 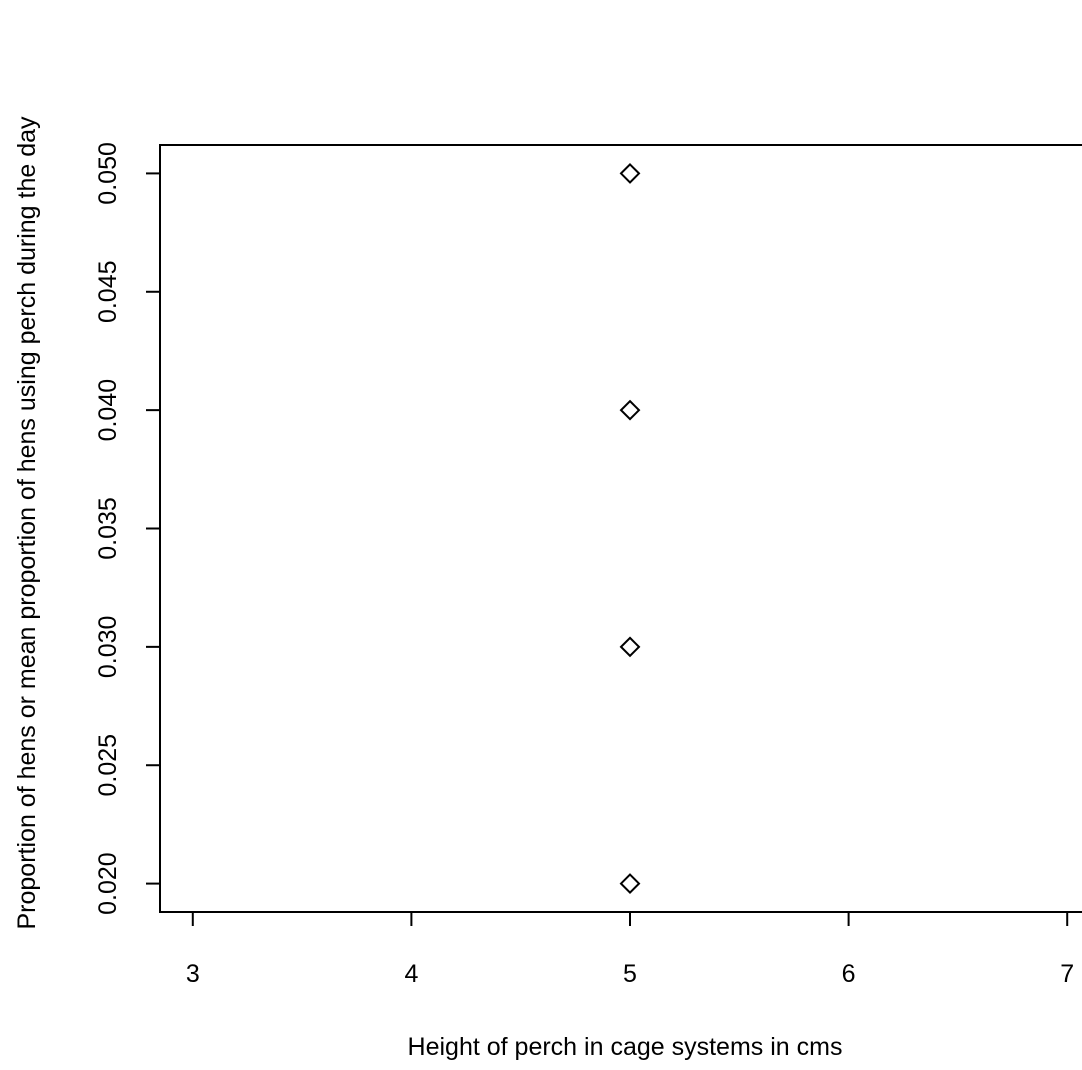 What do you see at coordinates (411, 974) in the screenshot?
I see `x-tick-label: 4` at bounding box center [411, 974].